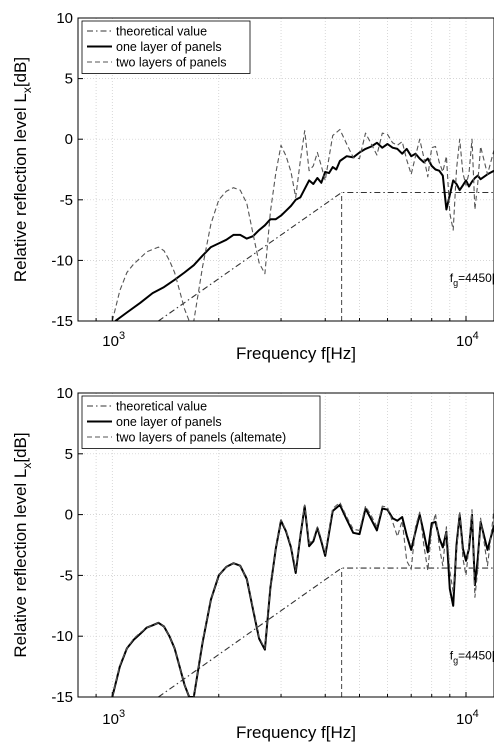 This screenshot has width=494, height=752. Describe the element at coordinates (201, 438) in the screenshot. I see `legend-entry: two layers of panels (altemate)` at that location.